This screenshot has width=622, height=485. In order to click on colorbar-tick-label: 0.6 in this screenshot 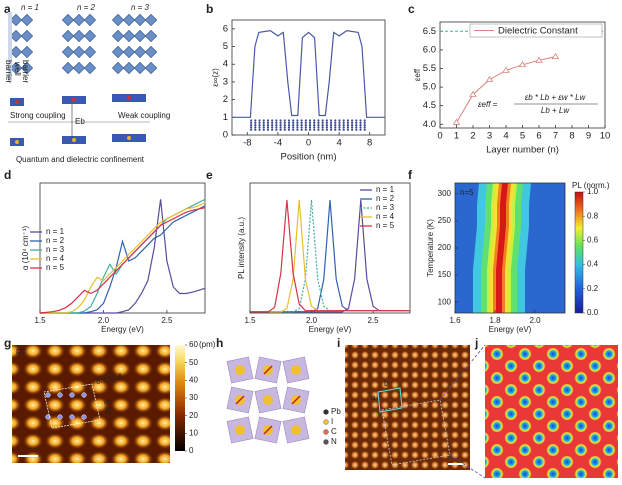, I will do `click(593, 240)`.